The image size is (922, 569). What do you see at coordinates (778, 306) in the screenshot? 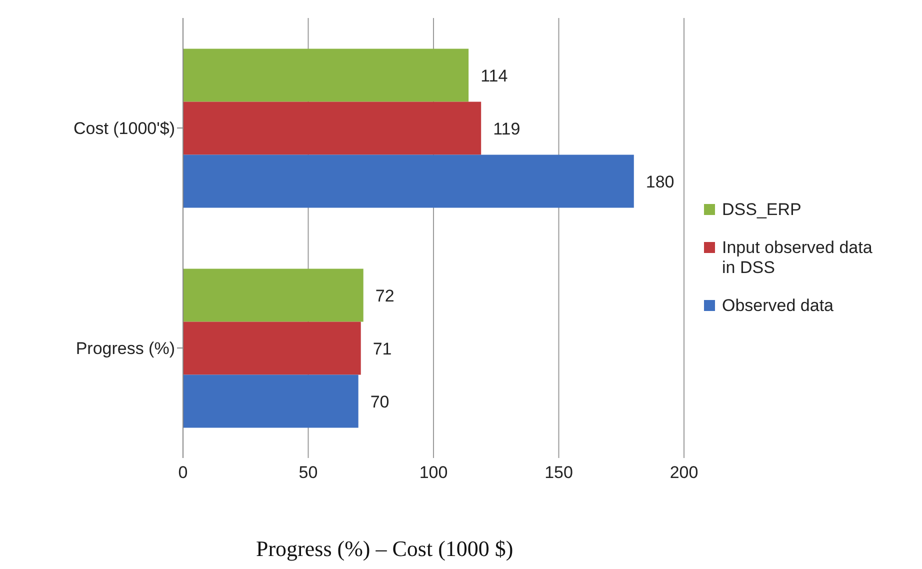
I see `legend-label: Observed data` at bounding box center [778, 306].